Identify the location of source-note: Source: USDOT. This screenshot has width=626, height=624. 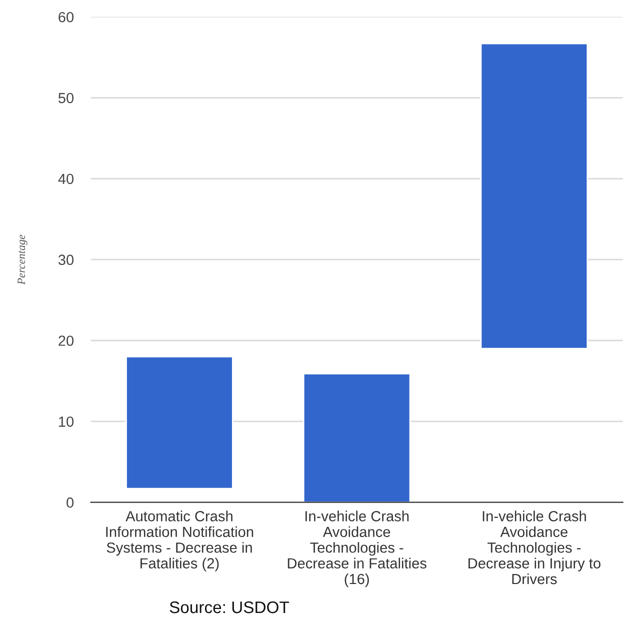
(230, 607).